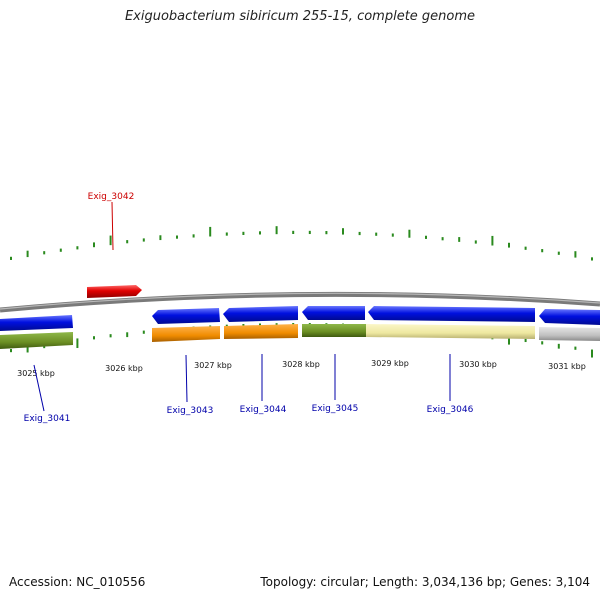 The width and height of the screenshot is (600, 600). What do you see at coordinates (114, 291) in the screenshot?
I see `cds-exig-3042-forward` at bounding box center [114, 291].